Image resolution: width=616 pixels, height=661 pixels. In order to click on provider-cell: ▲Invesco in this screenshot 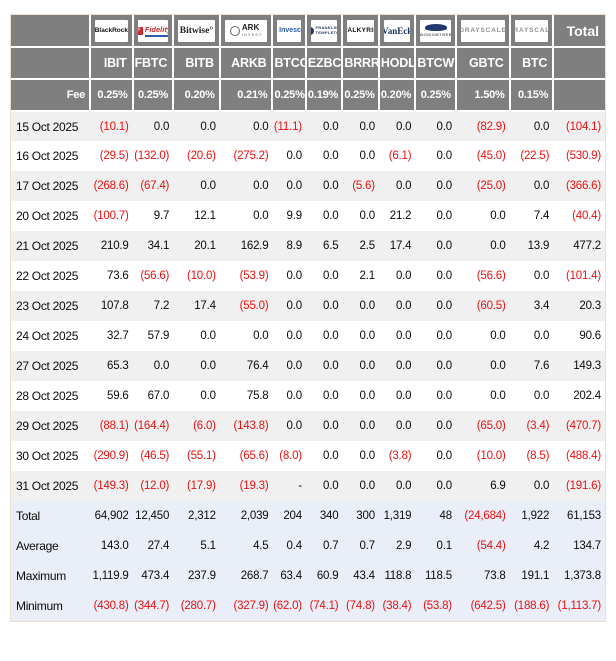, I will do `click(289, 31)`.